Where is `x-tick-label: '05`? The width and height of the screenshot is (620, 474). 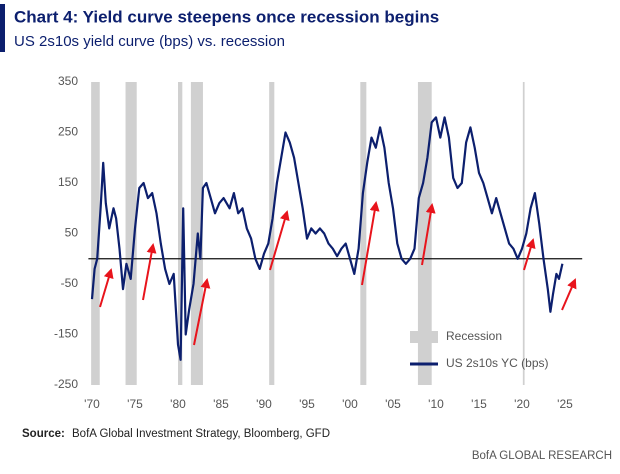 x-tick-label: '05 is located at coordinates (393, 404).